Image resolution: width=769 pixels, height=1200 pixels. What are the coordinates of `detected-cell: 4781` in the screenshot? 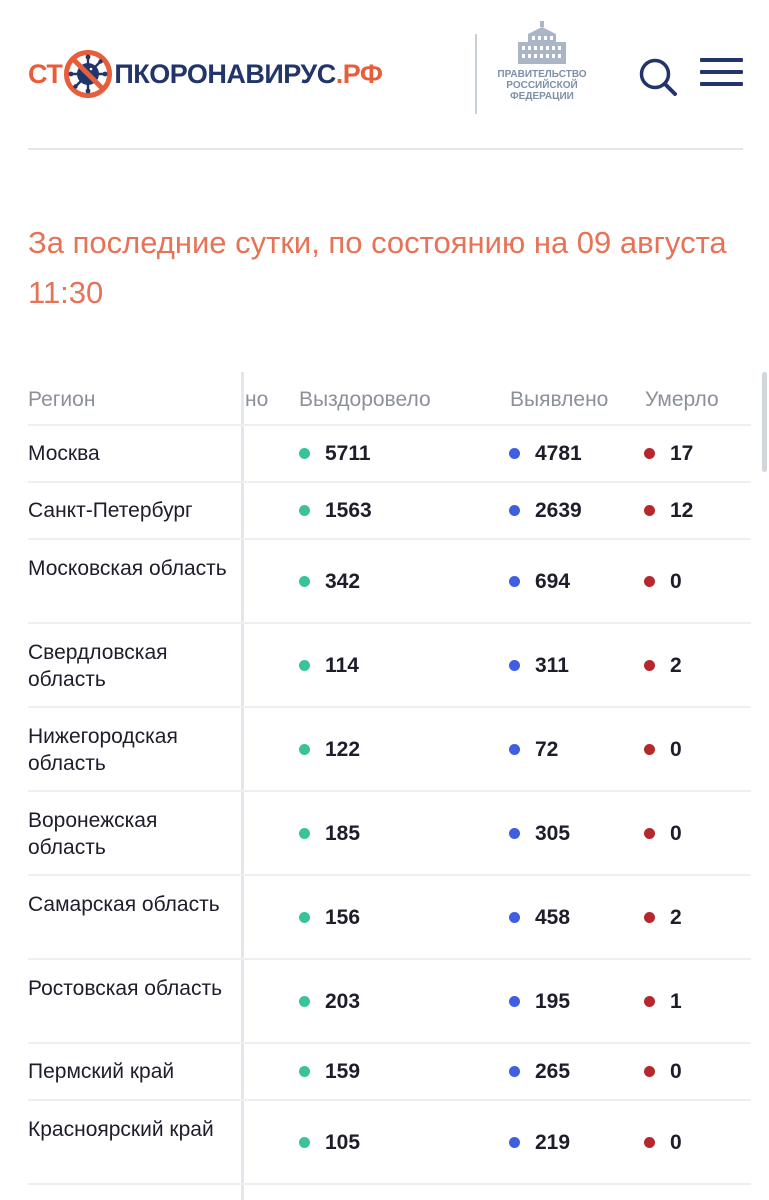 It's located at (545, 453).